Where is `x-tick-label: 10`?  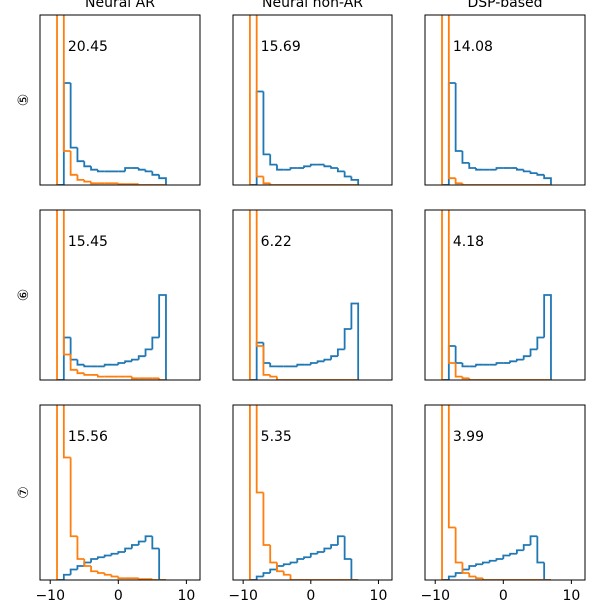
x-tick-label: 10 is located at coordinates (186, 596).